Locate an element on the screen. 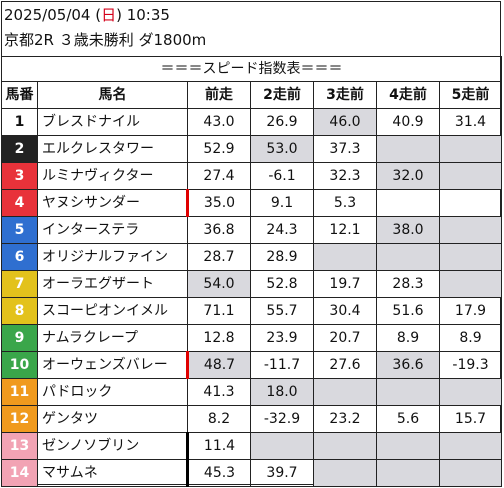 The width and height of the screenshot is (504, 488). speed-index-cell: 17.9 is located at coordinates (470, 311).